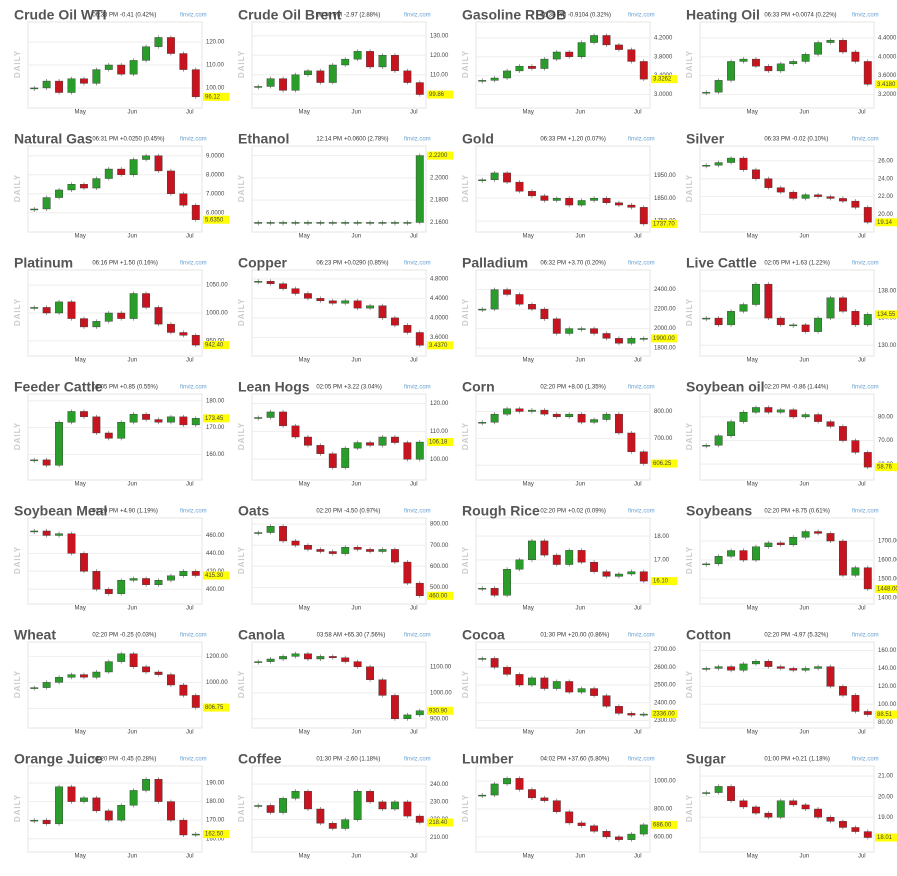 The height and width of the screenshot is (876, 897). I want to click on y-tick-label: 700.00, so click(663, 439).